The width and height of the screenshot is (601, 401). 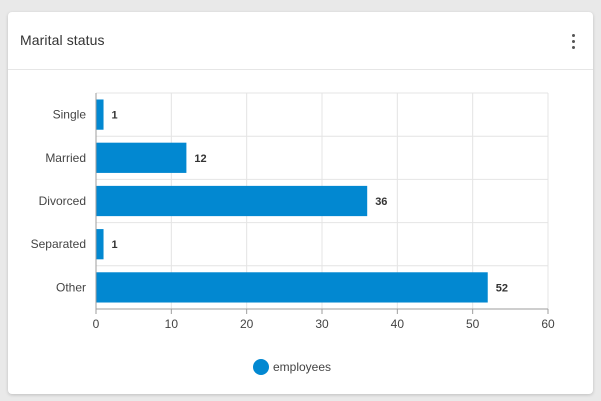 What do you see at coordinates (96, 324) in the screenshot?
I see `x-tick-label: 0` at bounding box center [96, 324].